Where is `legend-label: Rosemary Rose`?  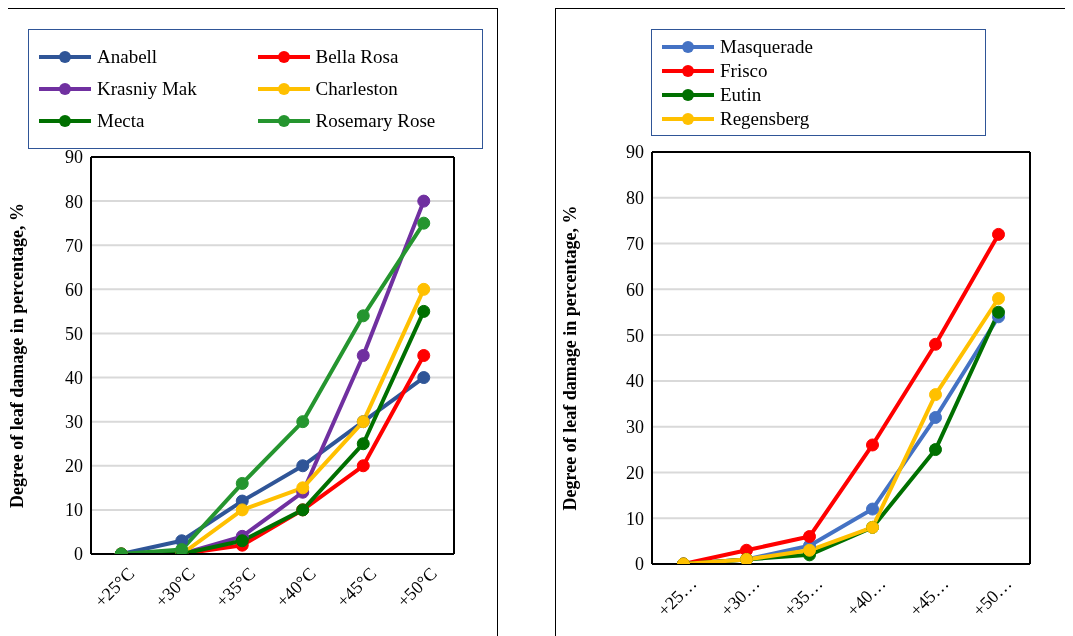 legend-label: Rosemary Rose is located at coordinates (375, 121).